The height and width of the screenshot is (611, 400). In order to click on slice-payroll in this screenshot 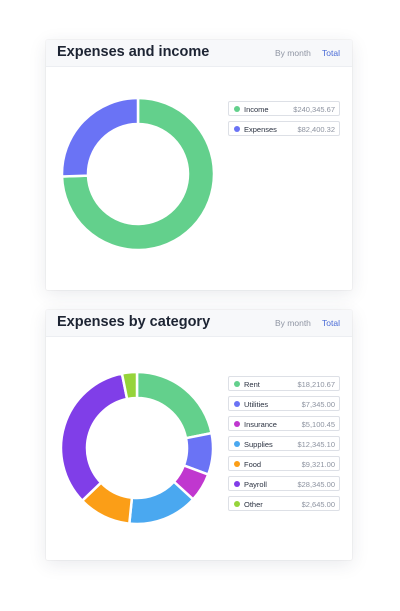, I will do `click(94, 437)`.